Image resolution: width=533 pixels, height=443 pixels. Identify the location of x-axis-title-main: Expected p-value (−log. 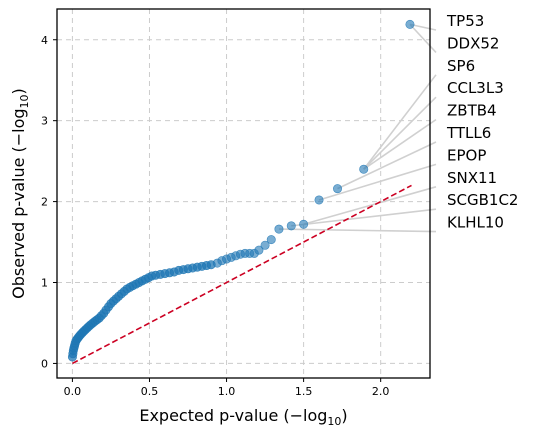
(233, 415).